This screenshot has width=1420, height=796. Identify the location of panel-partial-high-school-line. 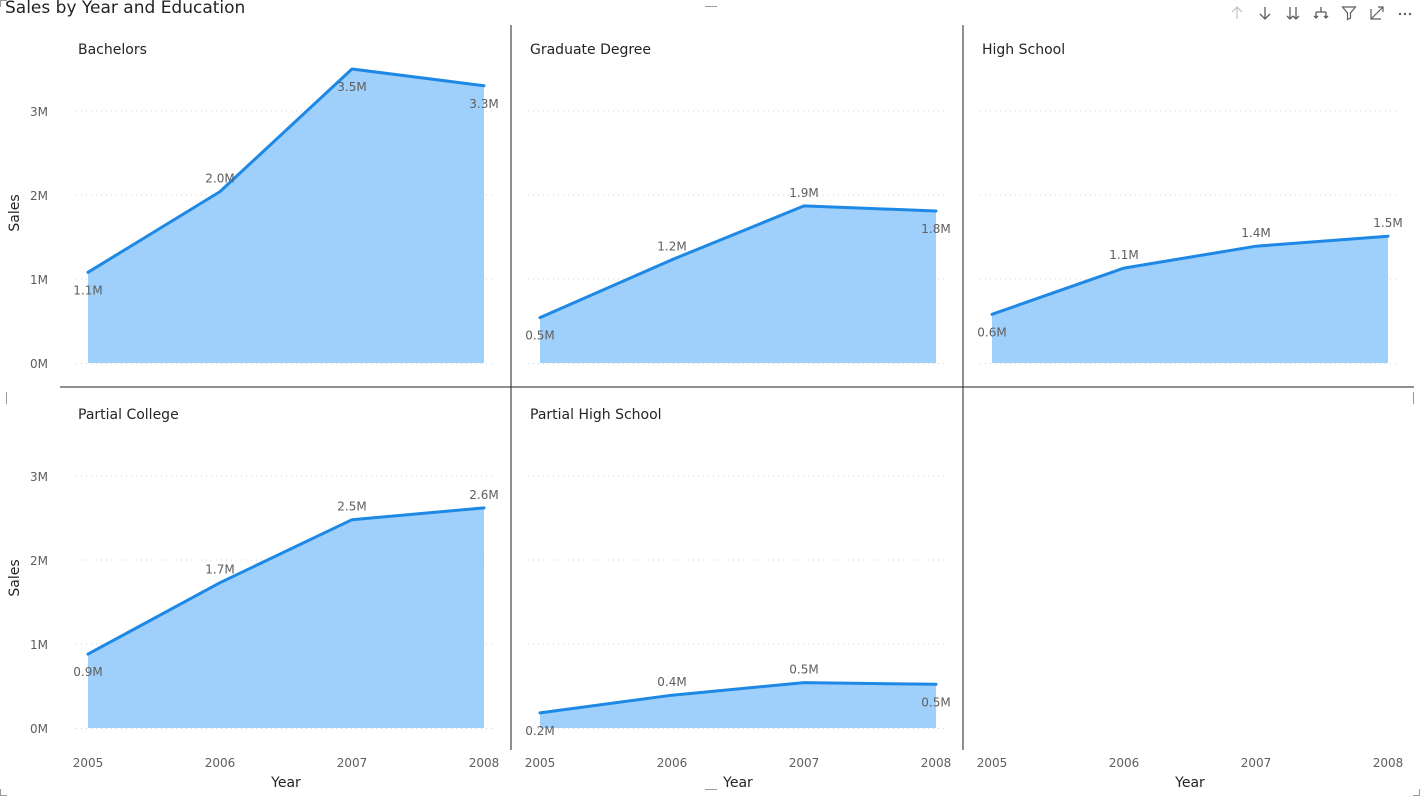
(738, 698).